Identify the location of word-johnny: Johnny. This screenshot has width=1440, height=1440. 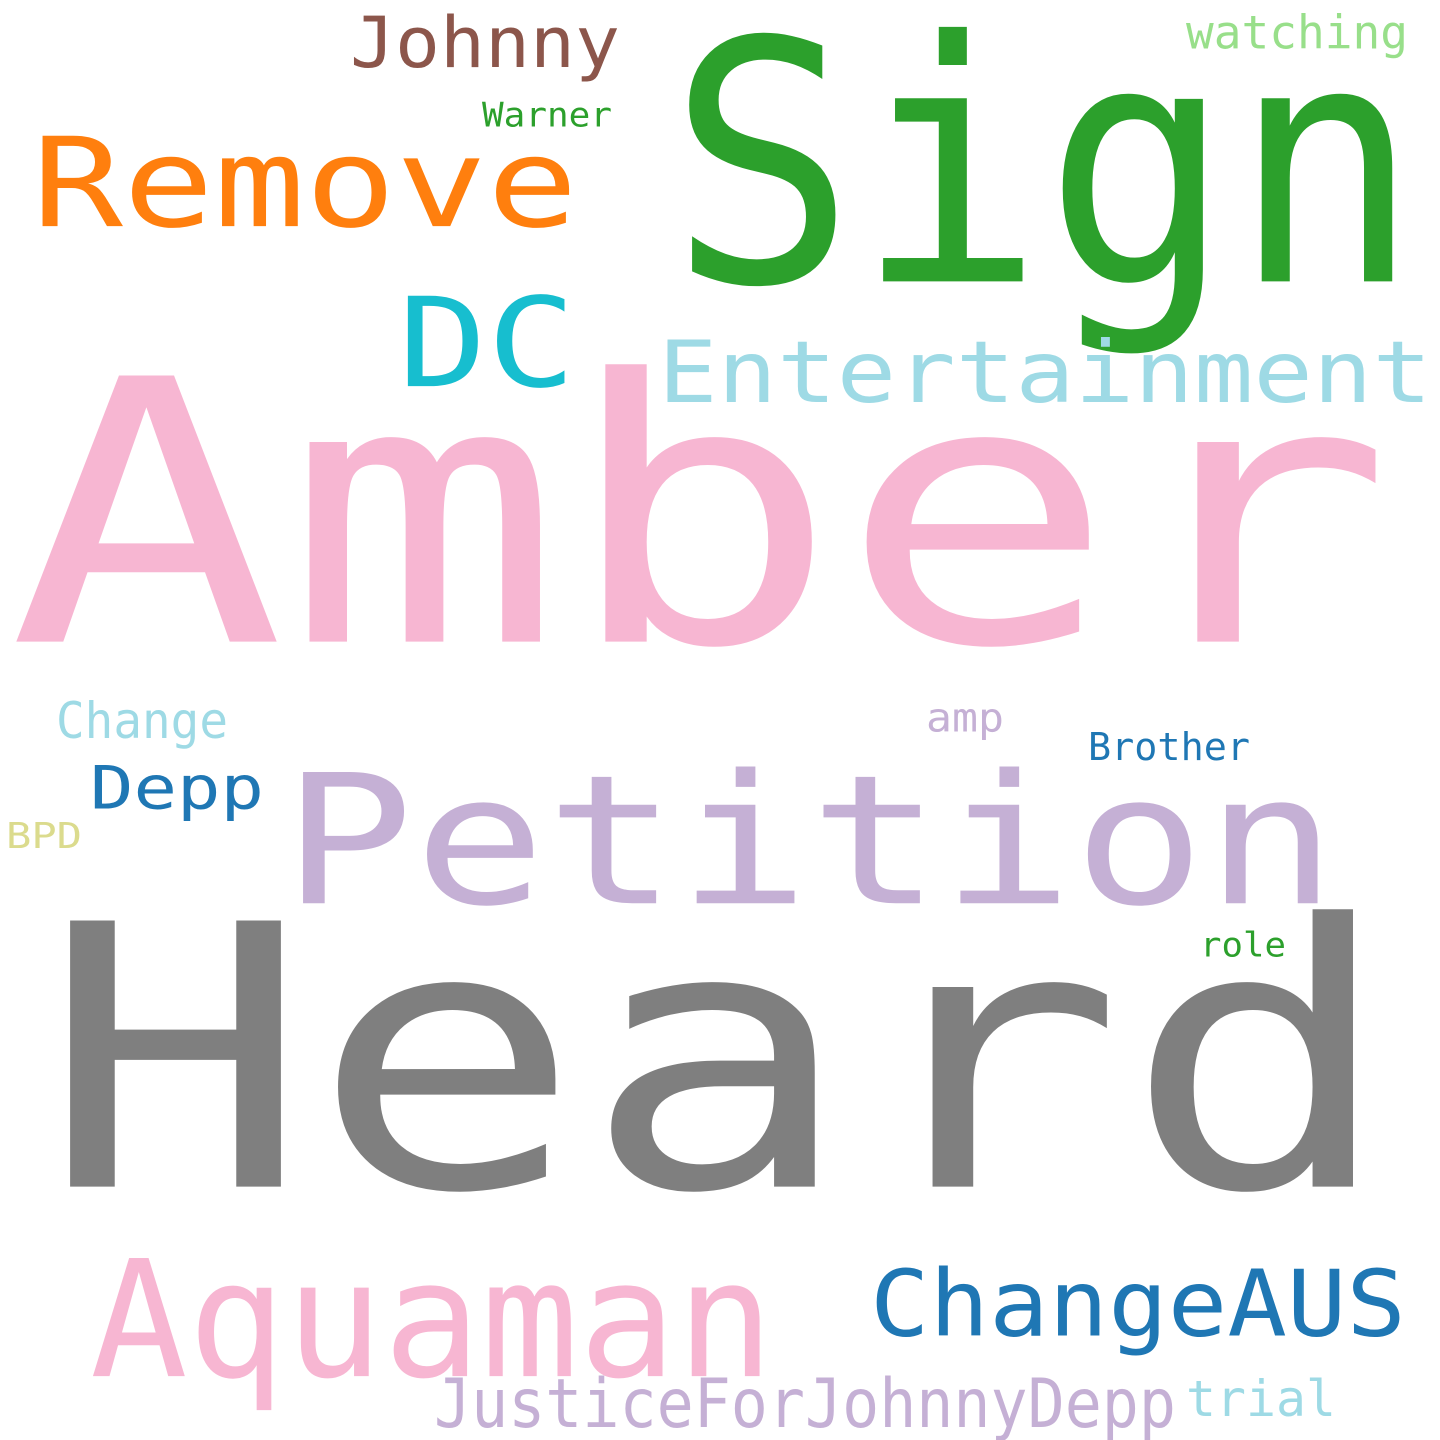
(485, 42).